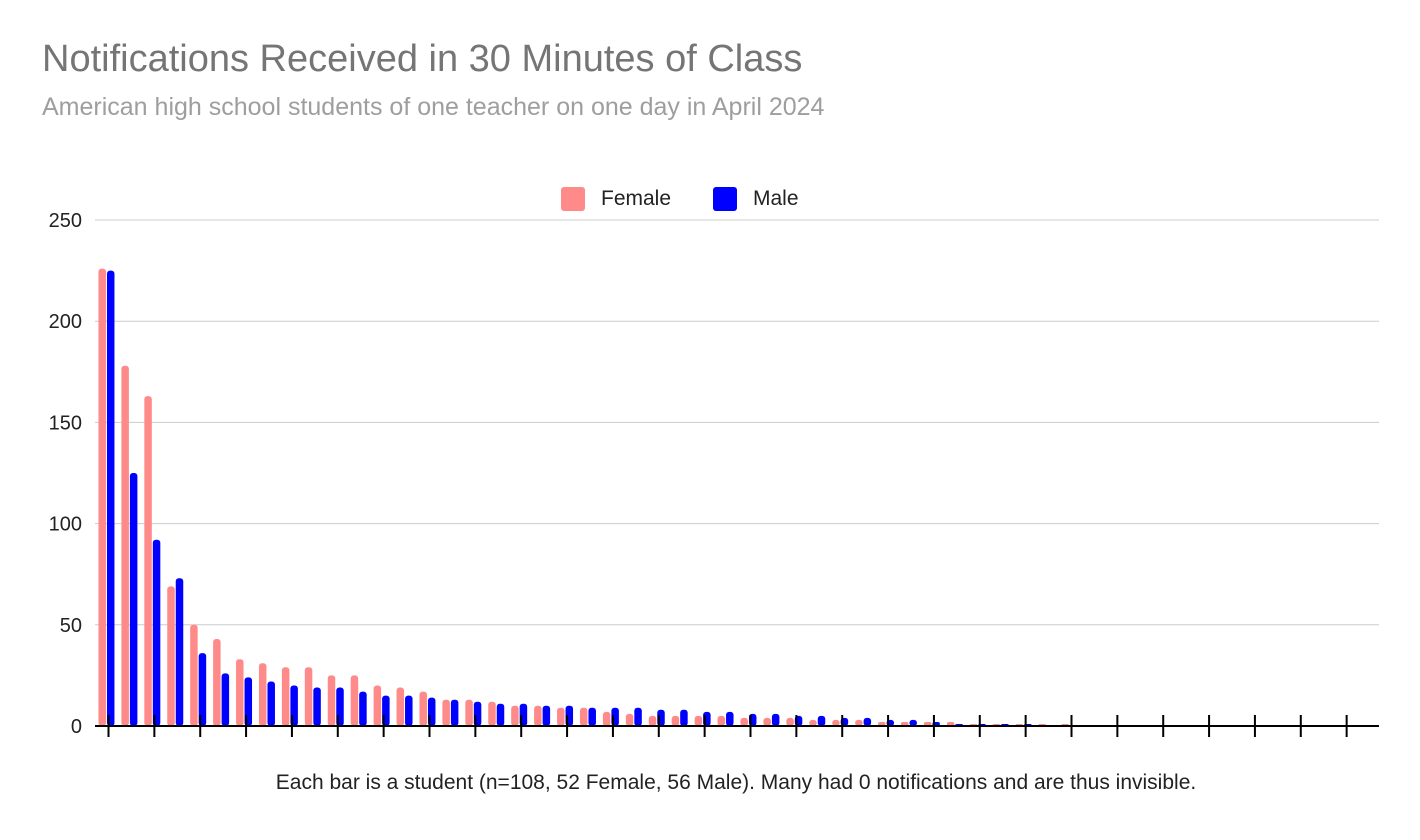  What do you see at coordinates (65, 322) in the screenshot?
I see `y-tick-label: 200` at bounding box center [65, 322].